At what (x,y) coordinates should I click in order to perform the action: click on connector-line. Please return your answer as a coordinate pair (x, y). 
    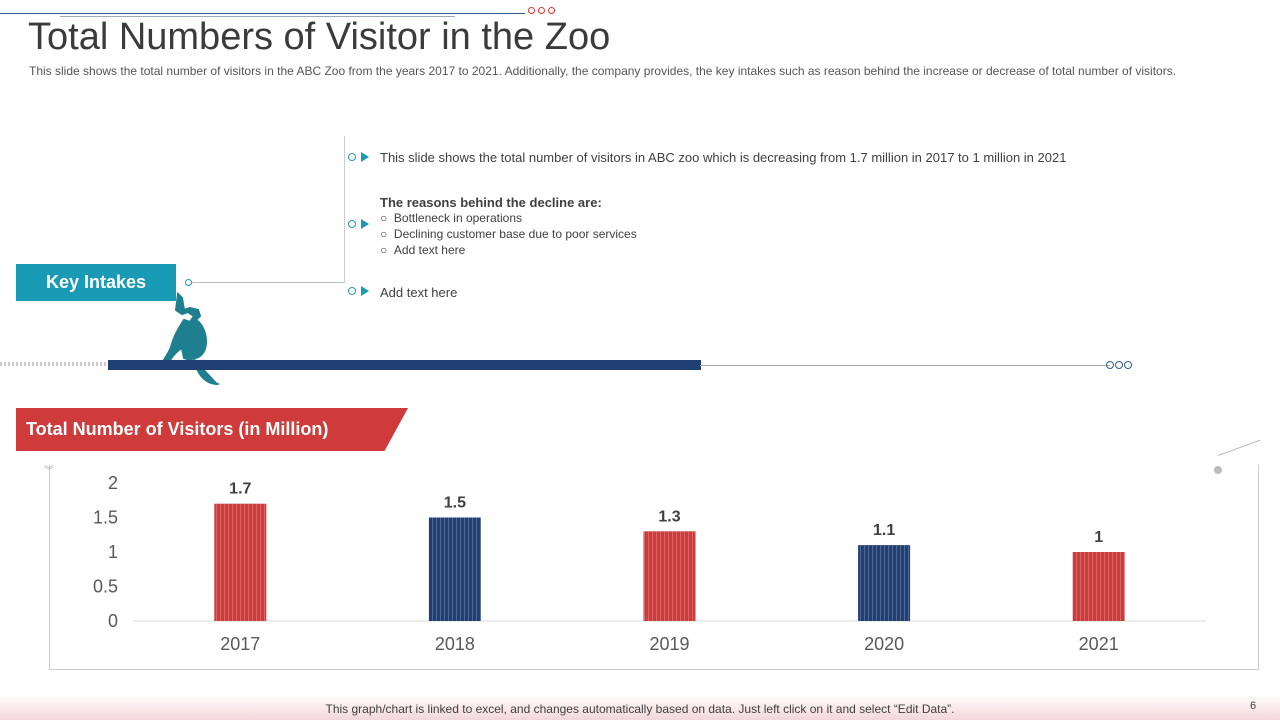
    Looking at the image, I should click on (267, 282).